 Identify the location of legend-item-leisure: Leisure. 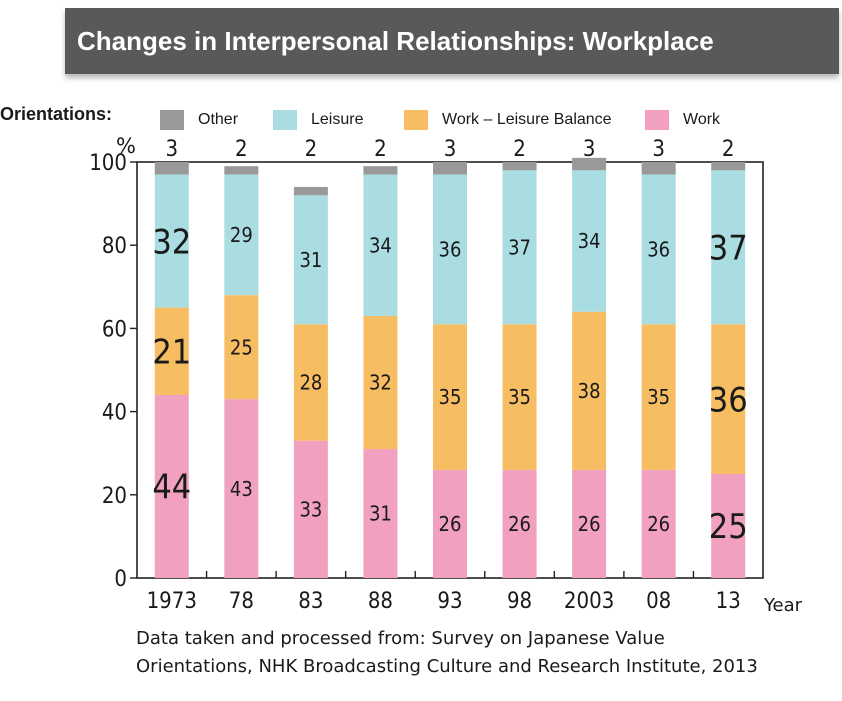
(318, 120).